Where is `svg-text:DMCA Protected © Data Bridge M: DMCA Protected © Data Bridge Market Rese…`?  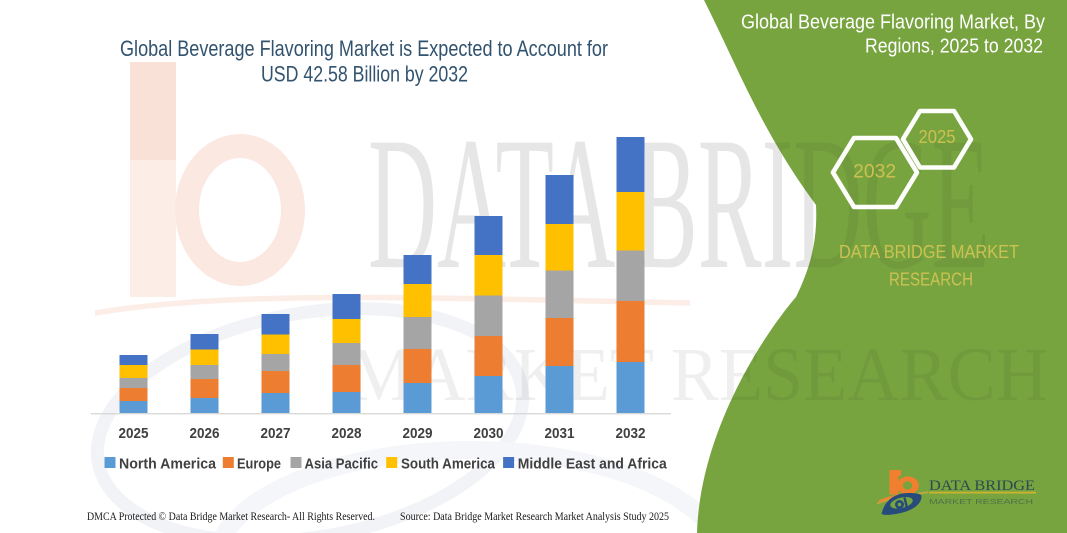 svg-text:DMCA Protected © Data Bridge M: DMCA Protected © Data Bridge Market Rese… is located at coordinates (231, 517).